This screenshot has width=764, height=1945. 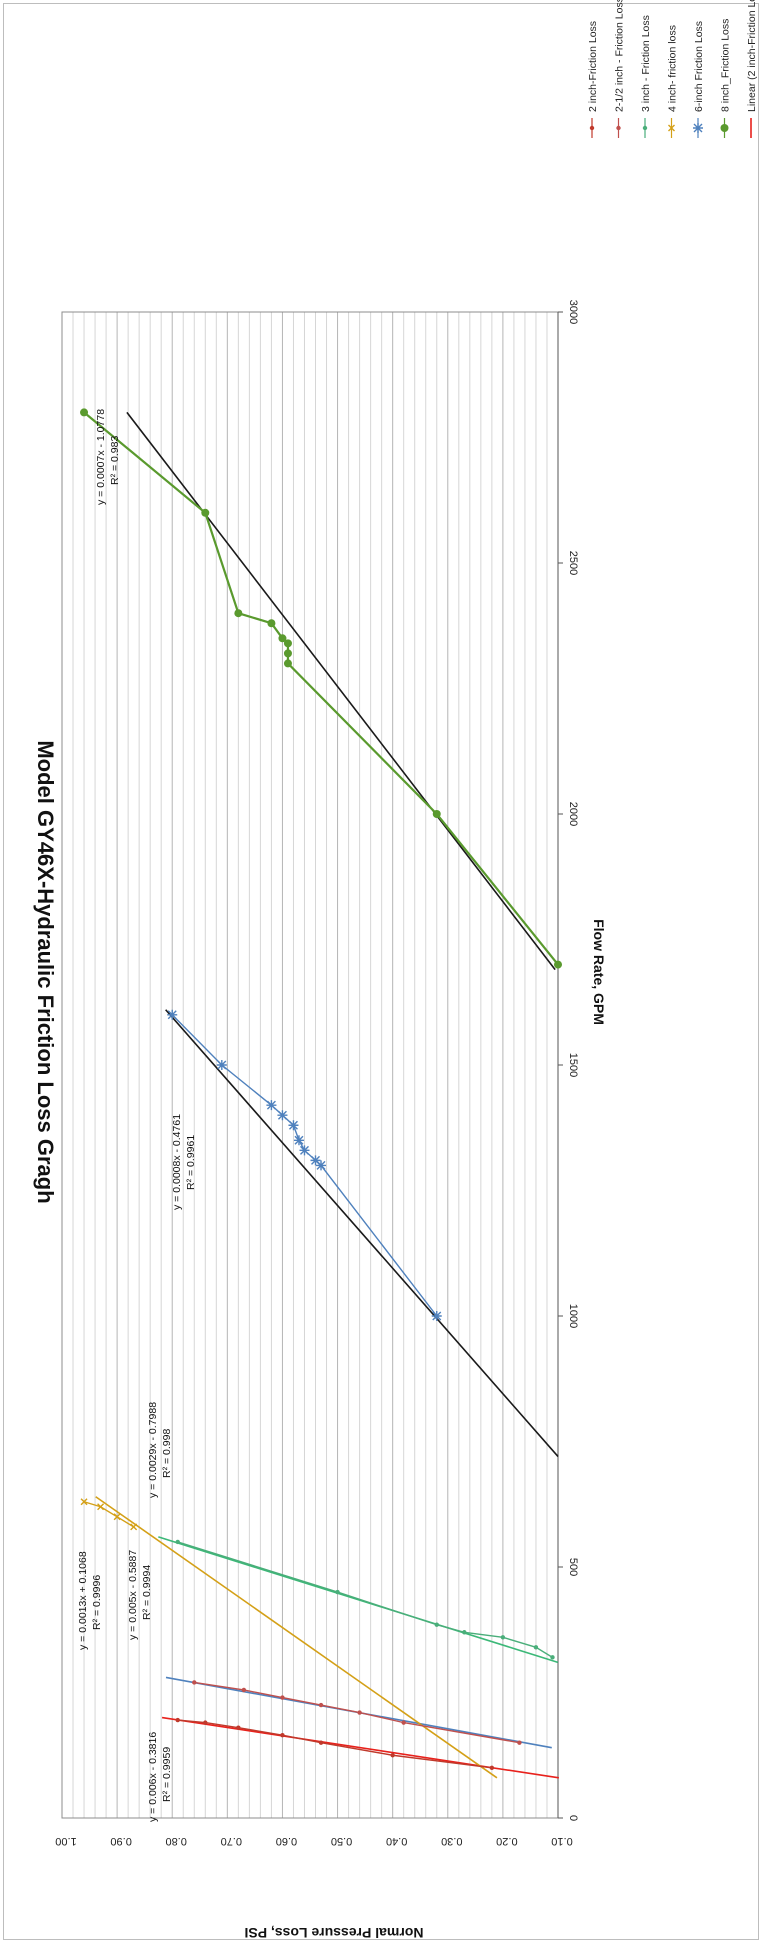 What do you see at coordinates (561, 1841) in the screenshot?
I see `y-tick-label: 0.10` at bounding box center [561, 1841].